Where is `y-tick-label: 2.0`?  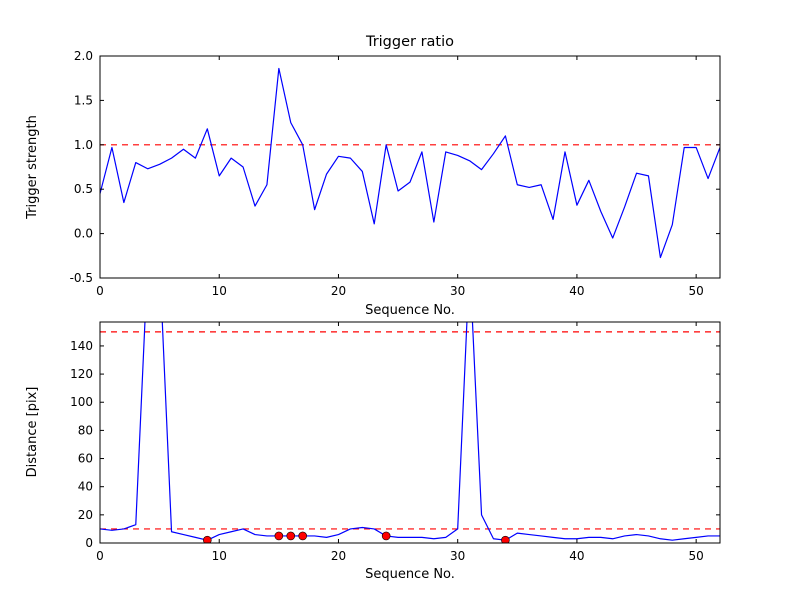 y-tick-label: 2.0 is located at coordinates (83, 56).